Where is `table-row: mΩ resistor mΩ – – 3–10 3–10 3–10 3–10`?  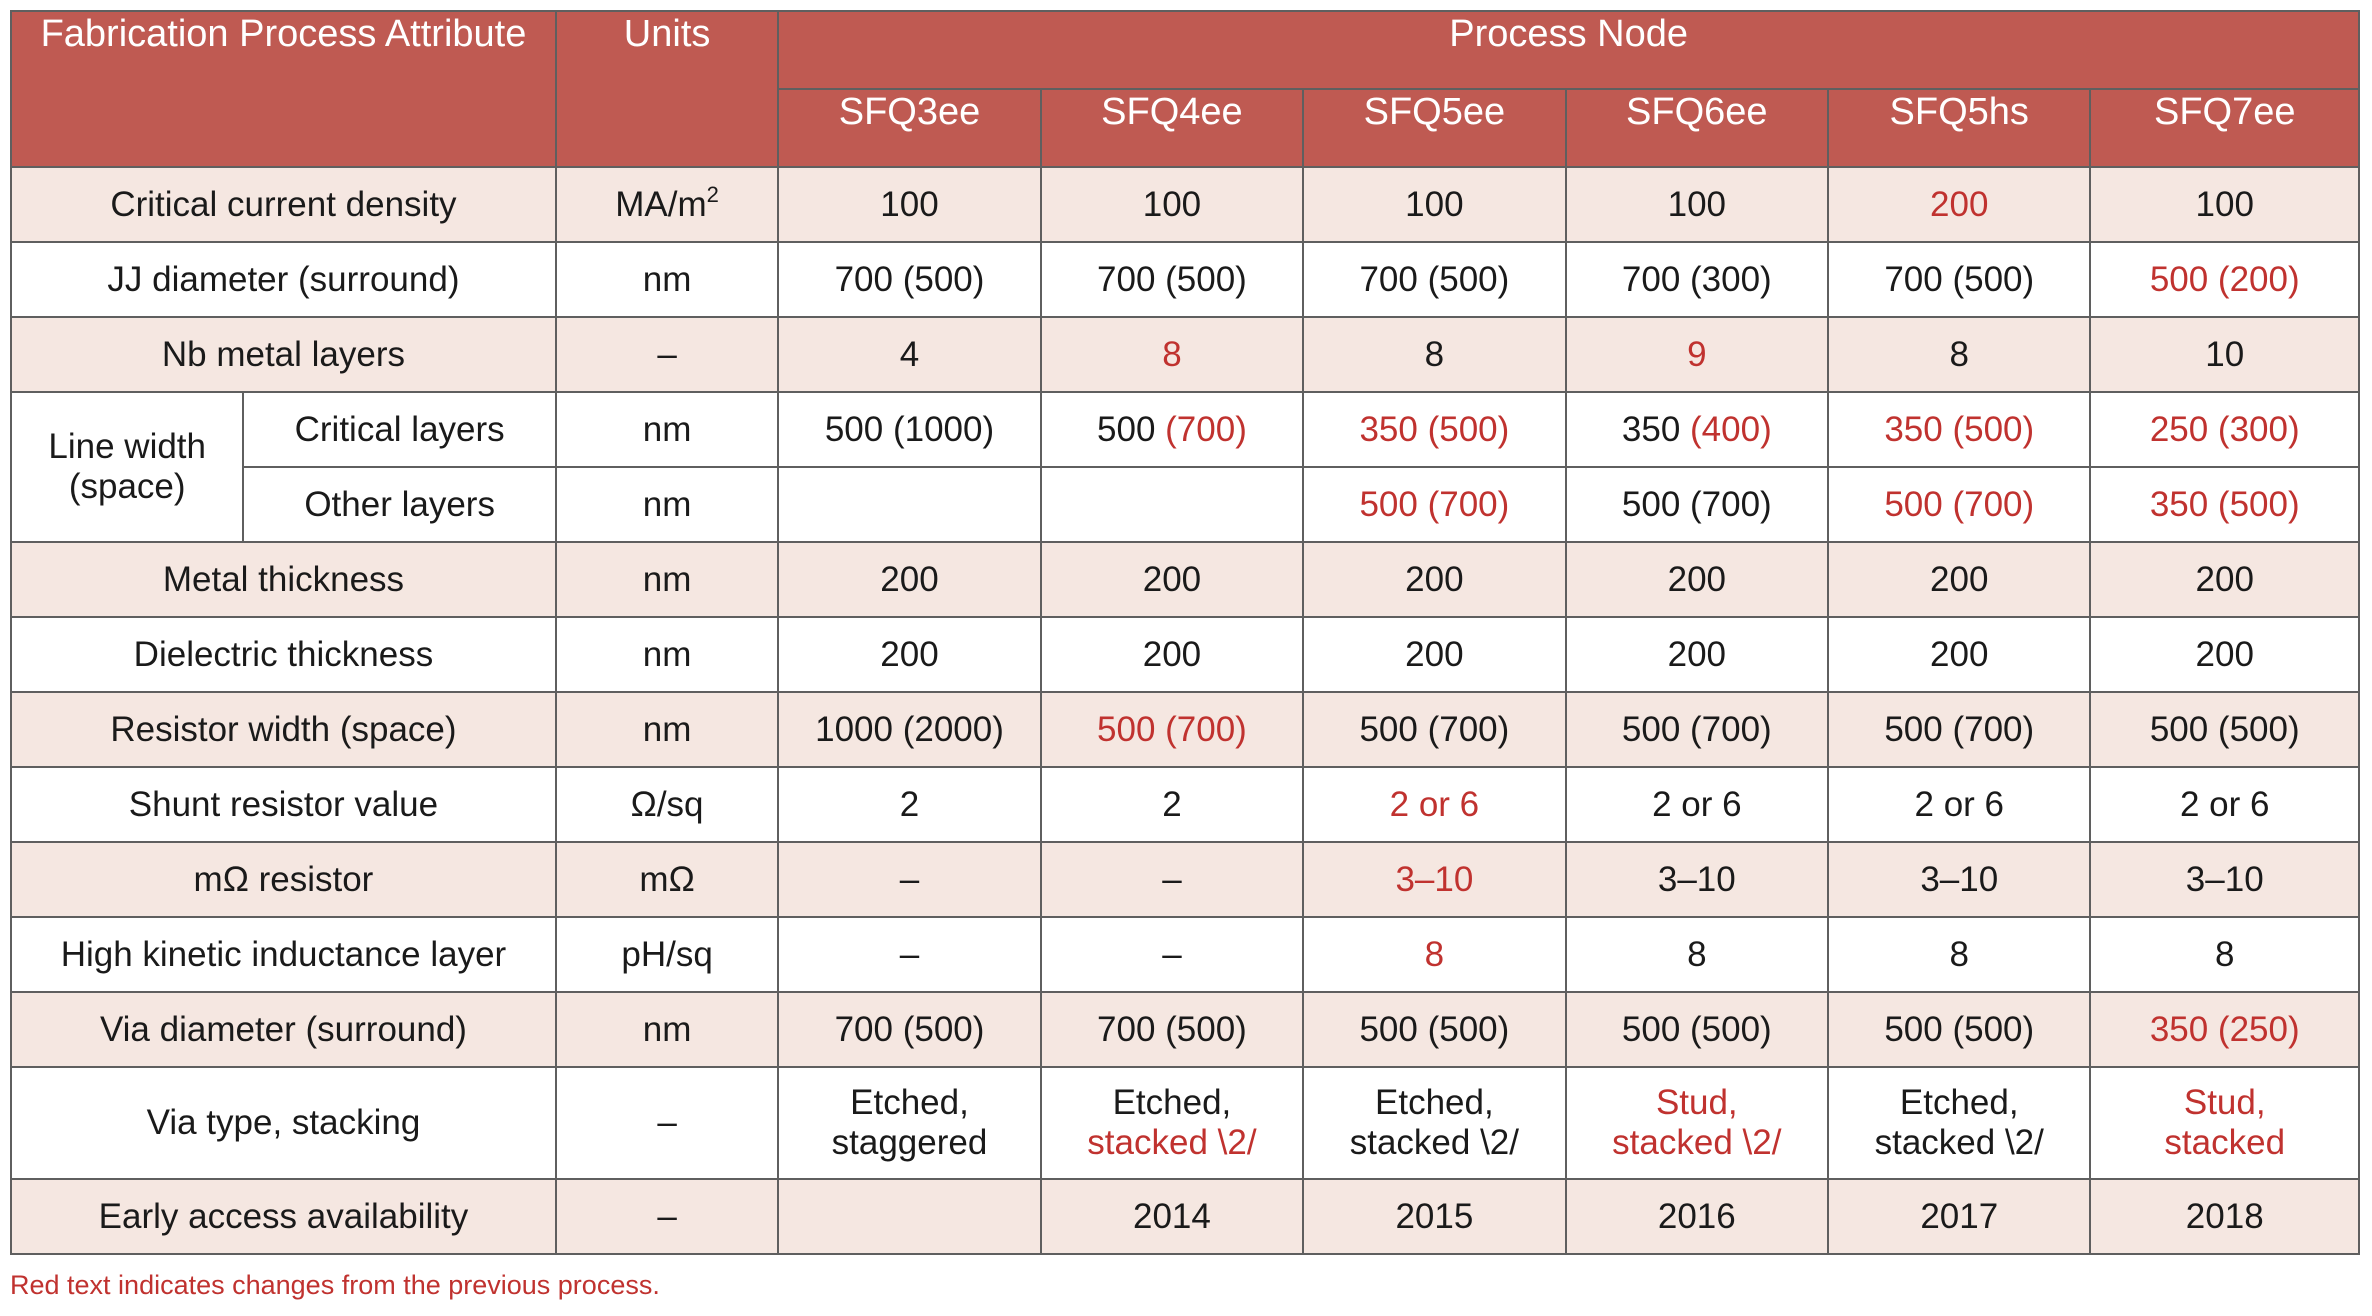 table-row: mΩ resistor mΩ – – 3–10 3–10 3–10 3–10 is located at coordinates (1185, 879).